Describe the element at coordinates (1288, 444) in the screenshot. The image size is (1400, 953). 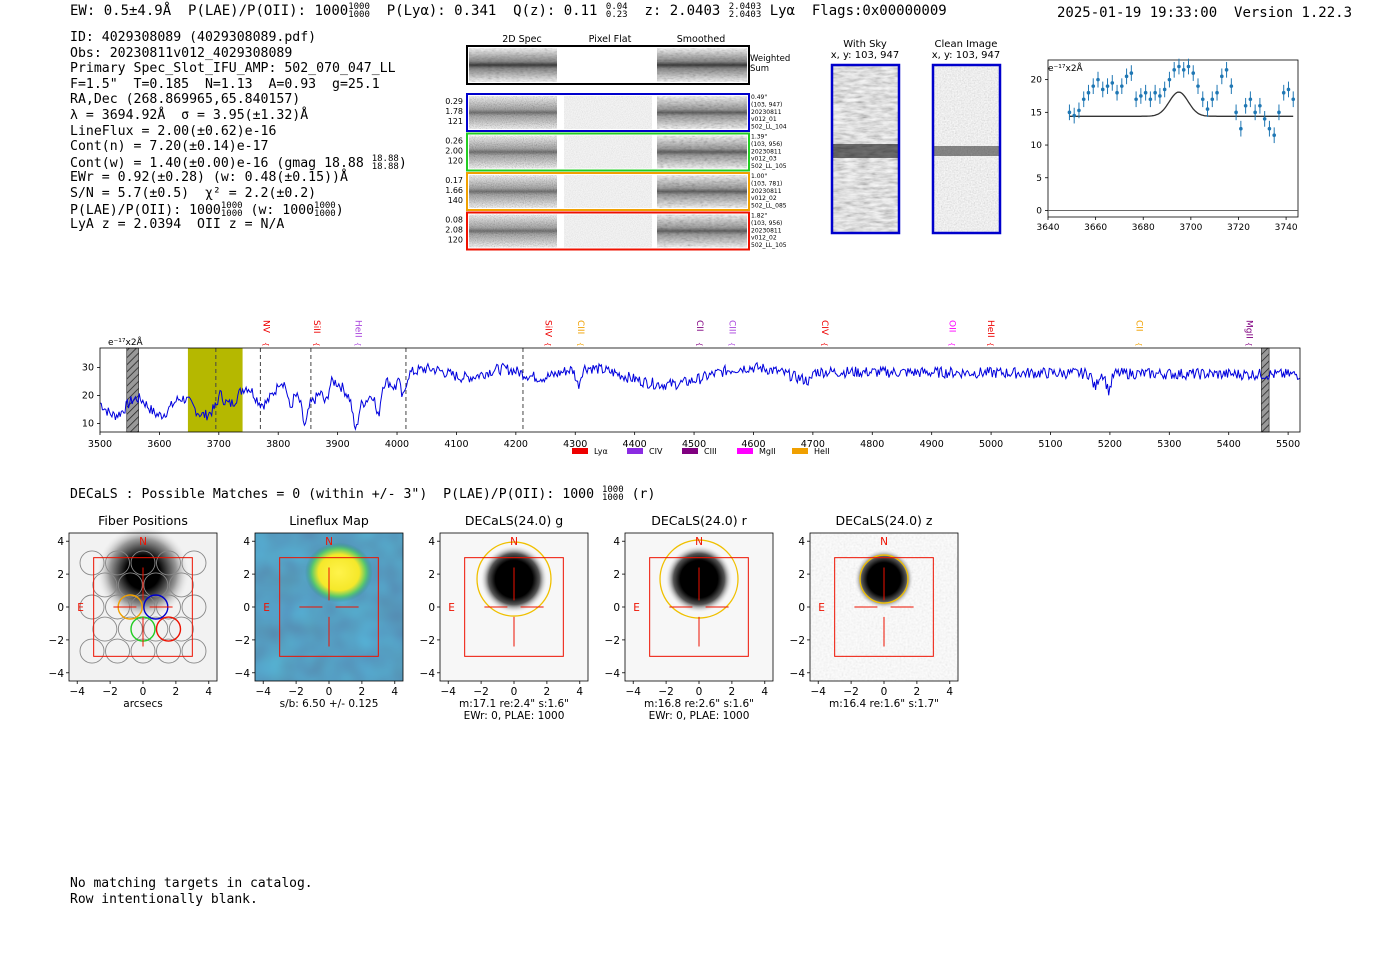
I see `full-x-tick-label: 5500` at that location.